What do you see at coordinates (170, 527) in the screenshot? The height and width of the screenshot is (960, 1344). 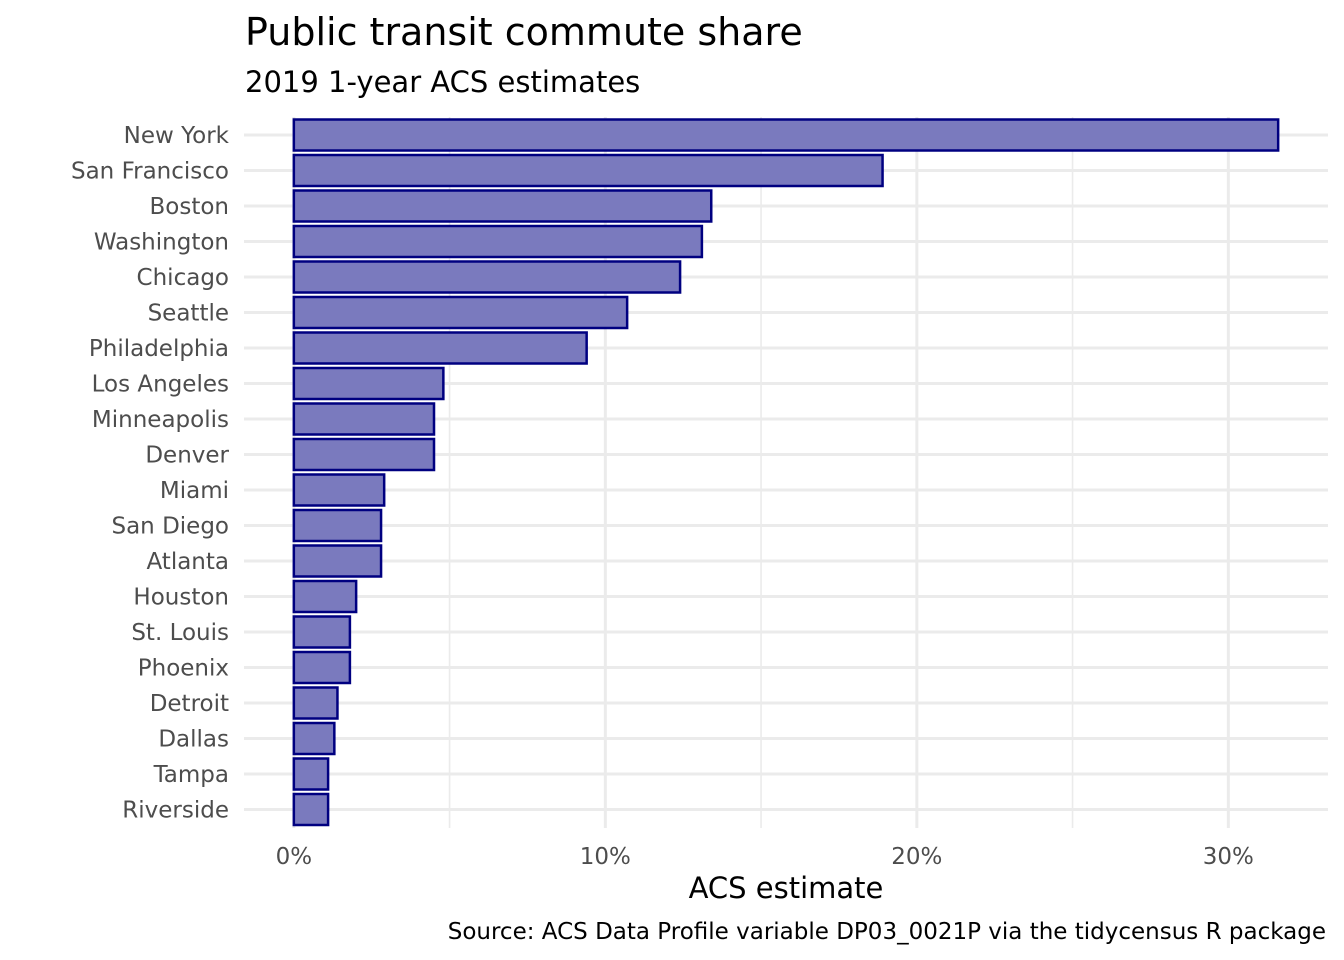 I see `y-tick-label: San Diego` at bounding box center [170, 527].